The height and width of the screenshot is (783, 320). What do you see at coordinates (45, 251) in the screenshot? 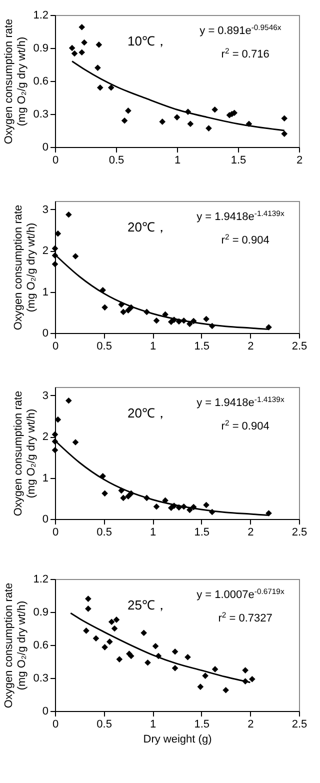
I see `y-tick-label: 2` at bounding box center [45, 251].